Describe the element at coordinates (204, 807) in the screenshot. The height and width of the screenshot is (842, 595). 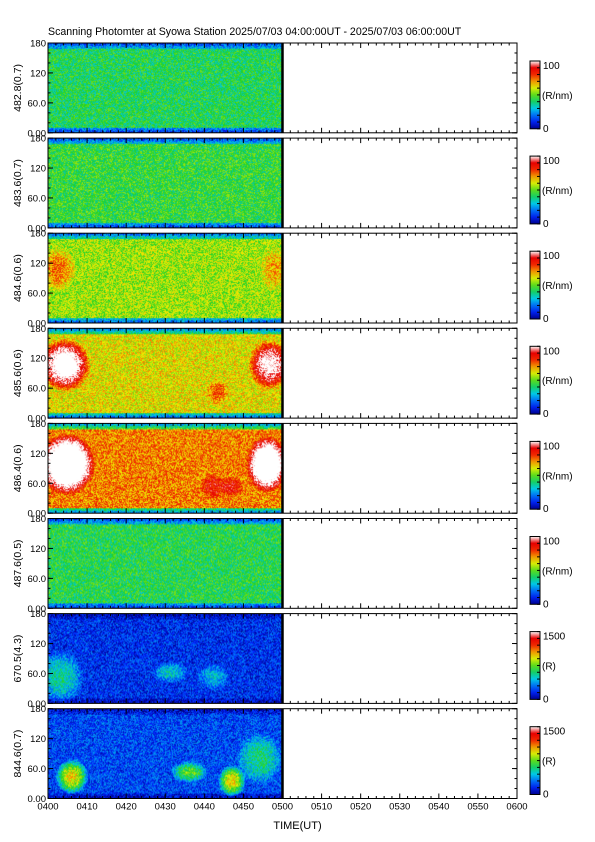
I see `x-tick-label: 0440` at that location.